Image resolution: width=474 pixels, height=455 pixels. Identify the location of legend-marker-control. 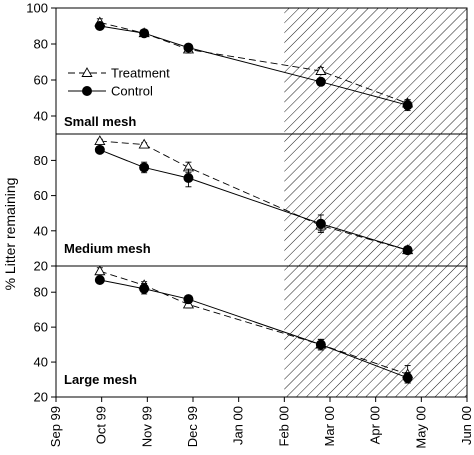
(87, 91).